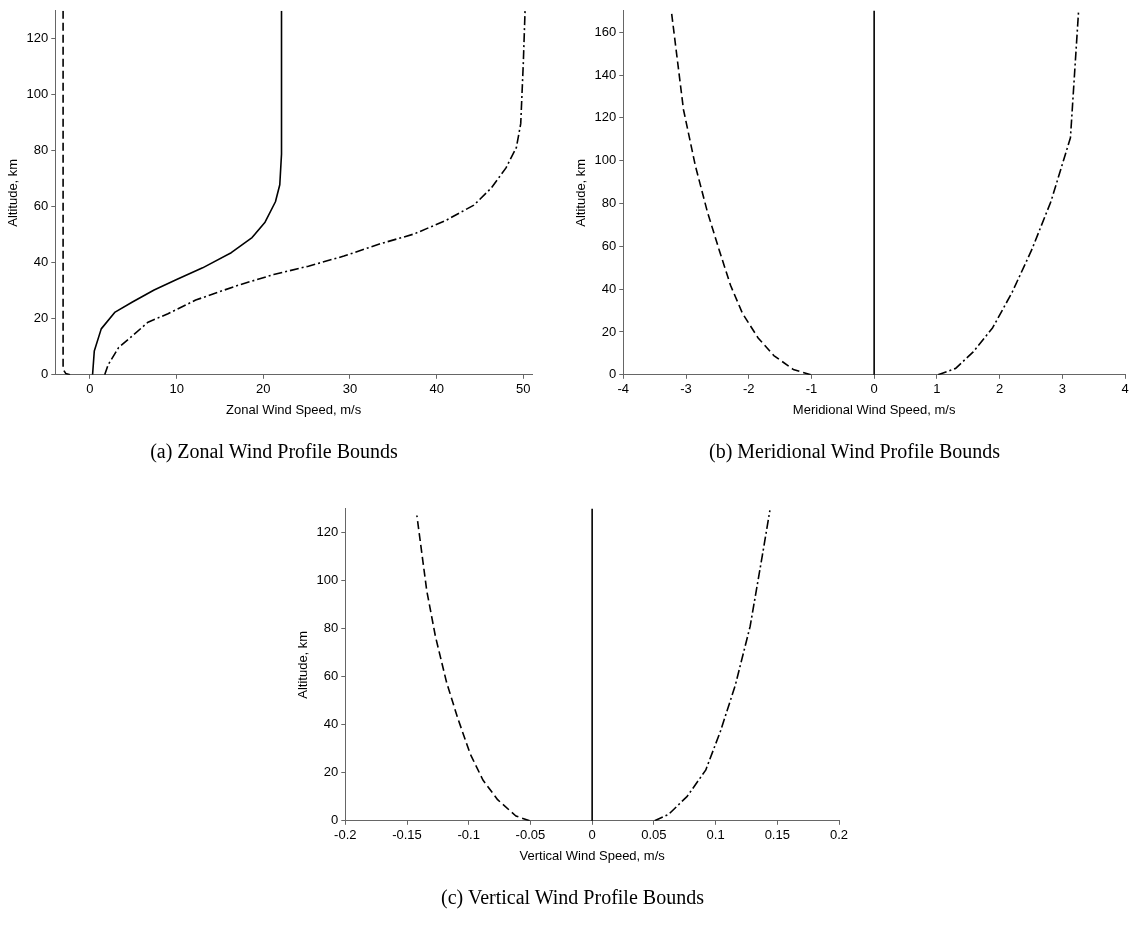 The height and width of the screenshot is (932, 1141). Describe the element at coordinates (523, 389) in the screenshot. I see `x-tick-label: 50` at that location.